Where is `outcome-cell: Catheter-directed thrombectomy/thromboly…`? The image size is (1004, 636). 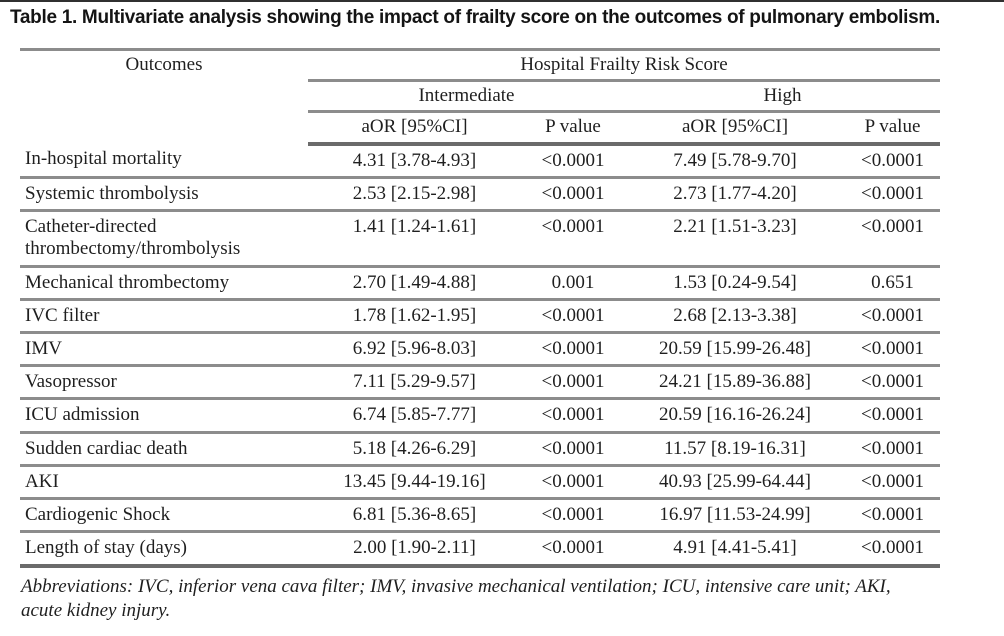
outcome-cell: Catheter-directed thrombectomy/thromboly… is located at coordinates (164, 239).